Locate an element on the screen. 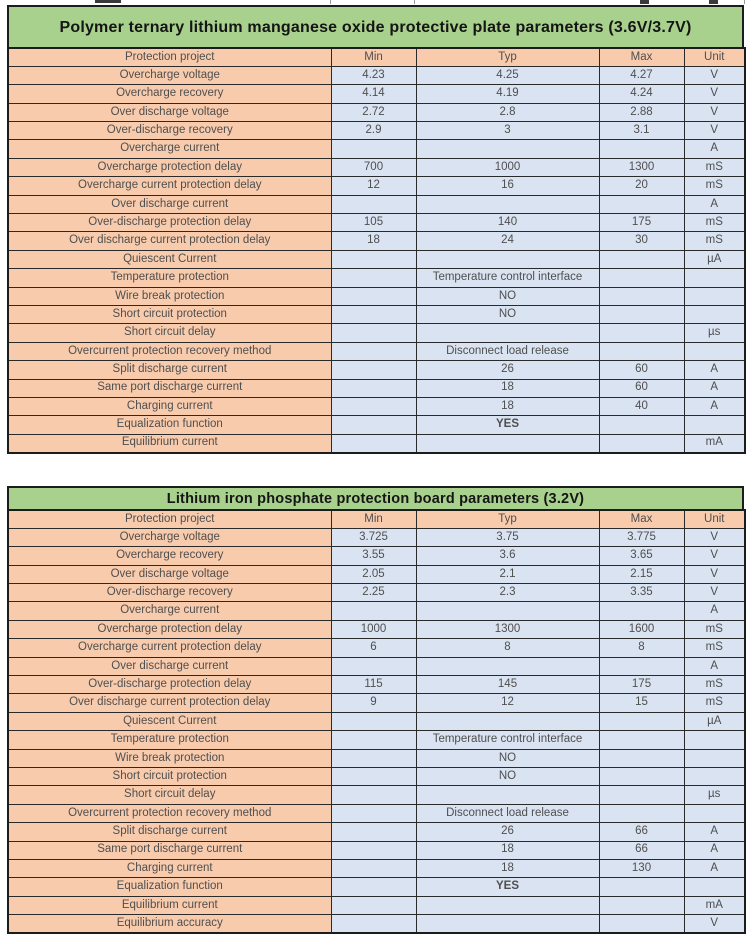 Image resolution: width=750 pixels, height=946 pixels. max-value: 175 is located at coordinates (641, 685).